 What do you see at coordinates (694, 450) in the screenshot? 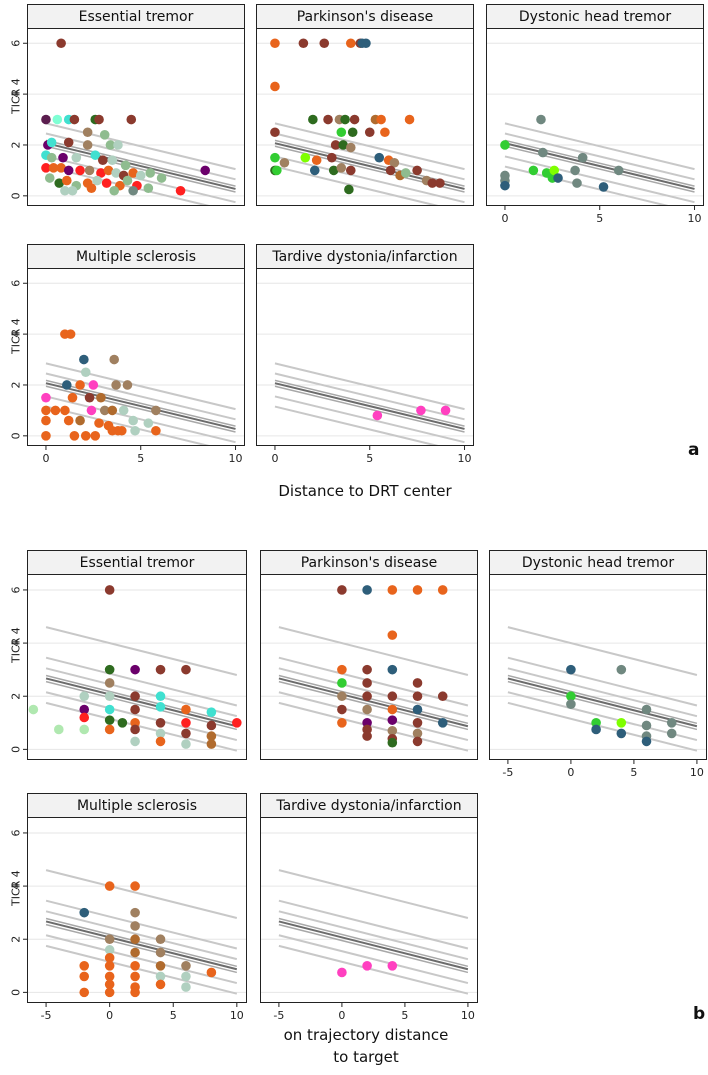
I see `panel-a-letter: a` at bounding box center [694, 450].